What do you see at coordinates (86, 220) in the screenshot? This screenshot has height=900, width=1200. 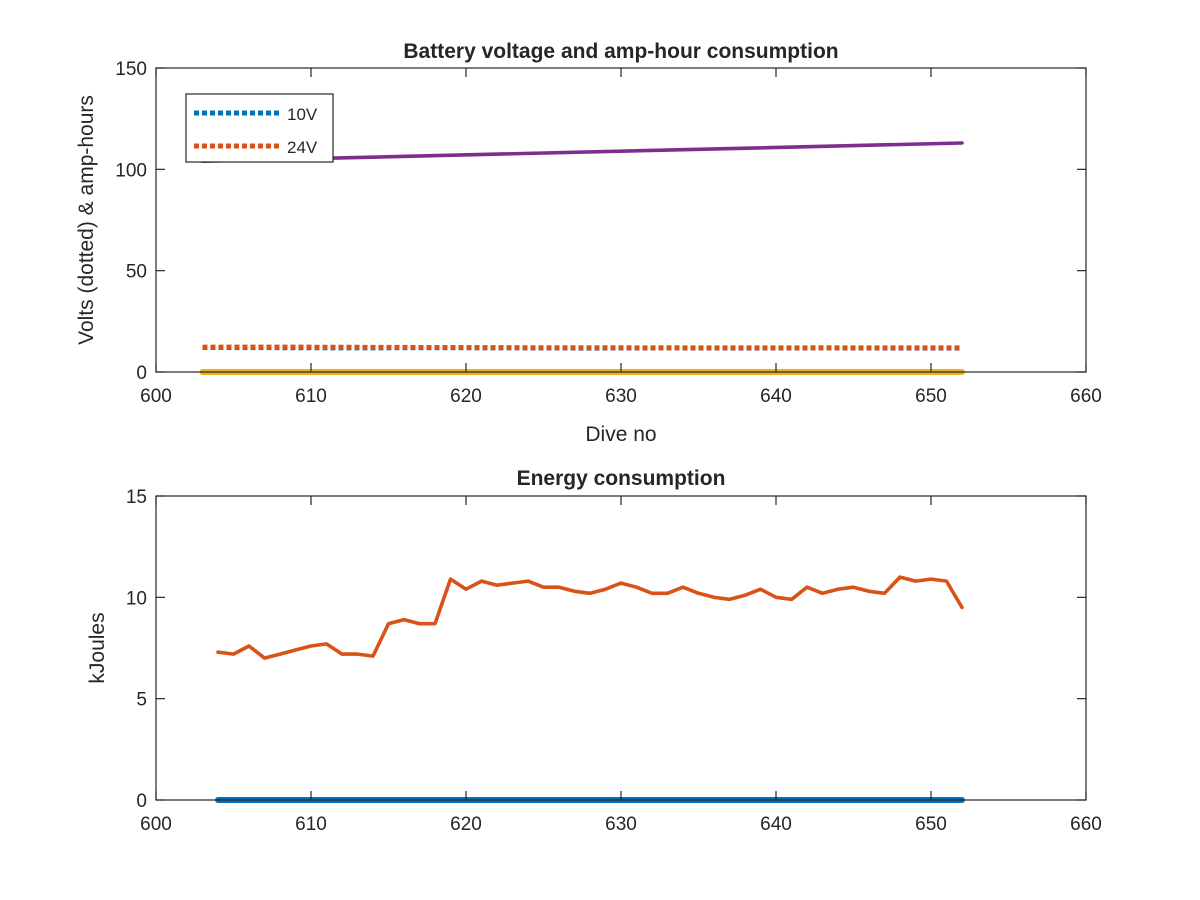 I see `y-axis-label: Volts (dotted) & amp-hours` at bounding box center [86, 220].